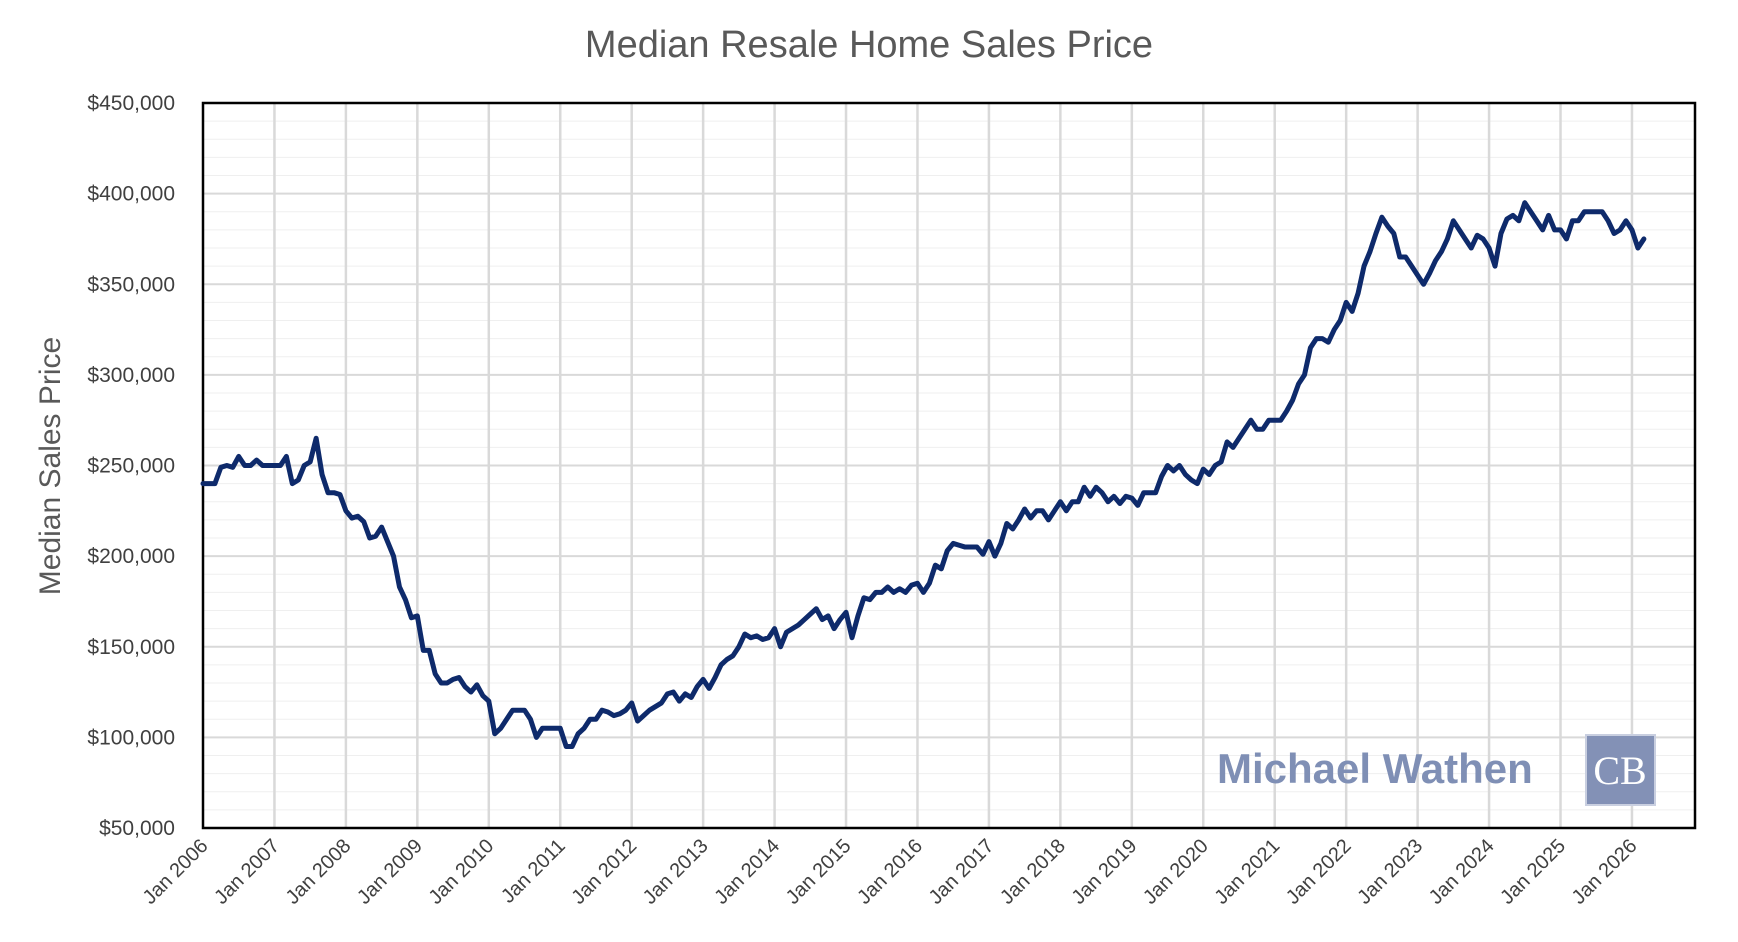  I want to click on coldwell-banker-logo: CB, so click(1620, 770).